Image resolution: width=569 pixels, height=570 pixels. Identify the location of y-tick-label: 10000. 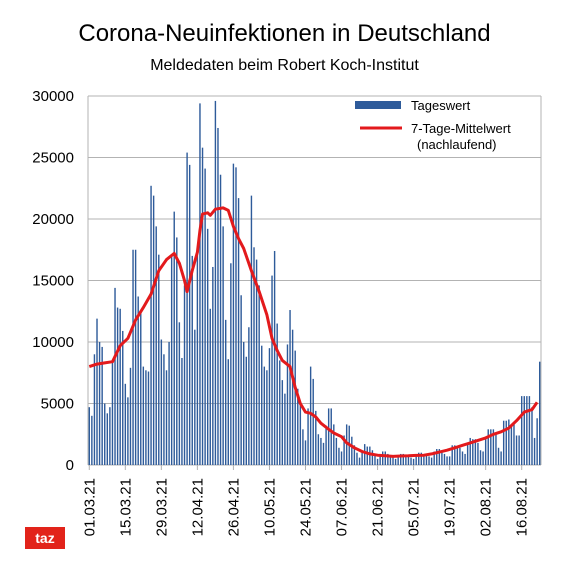
(53, 342).